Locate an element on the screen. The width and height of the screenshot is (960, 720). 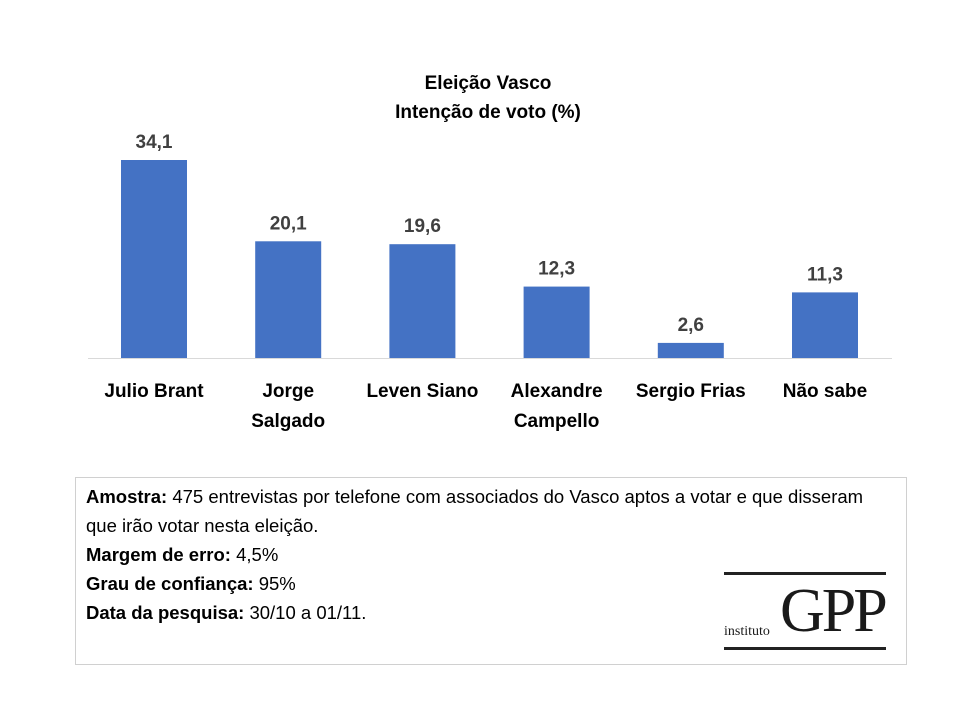
chart-title-line2: Intenção de voto (%) is located at coordinates (488, 112).